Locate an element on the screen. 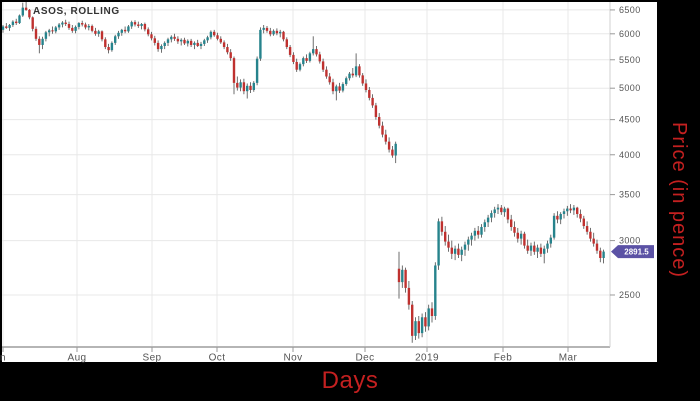  last-price-marker: 2891.5 is located at coordinates (632, 252).